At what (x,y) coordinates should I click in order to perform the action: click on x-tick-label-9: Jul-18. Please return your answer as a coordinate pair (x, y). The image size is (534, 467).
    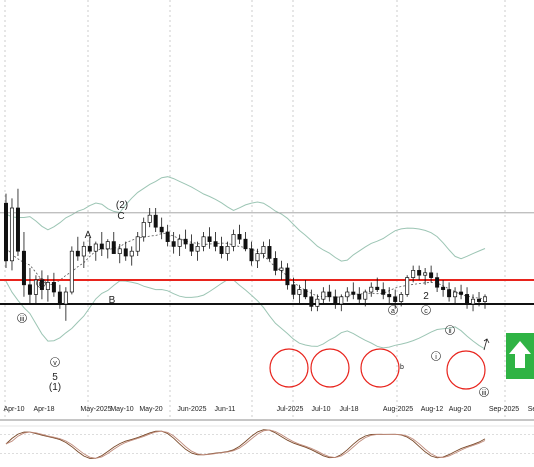
    Looking at the image, I should click on (348, 409).